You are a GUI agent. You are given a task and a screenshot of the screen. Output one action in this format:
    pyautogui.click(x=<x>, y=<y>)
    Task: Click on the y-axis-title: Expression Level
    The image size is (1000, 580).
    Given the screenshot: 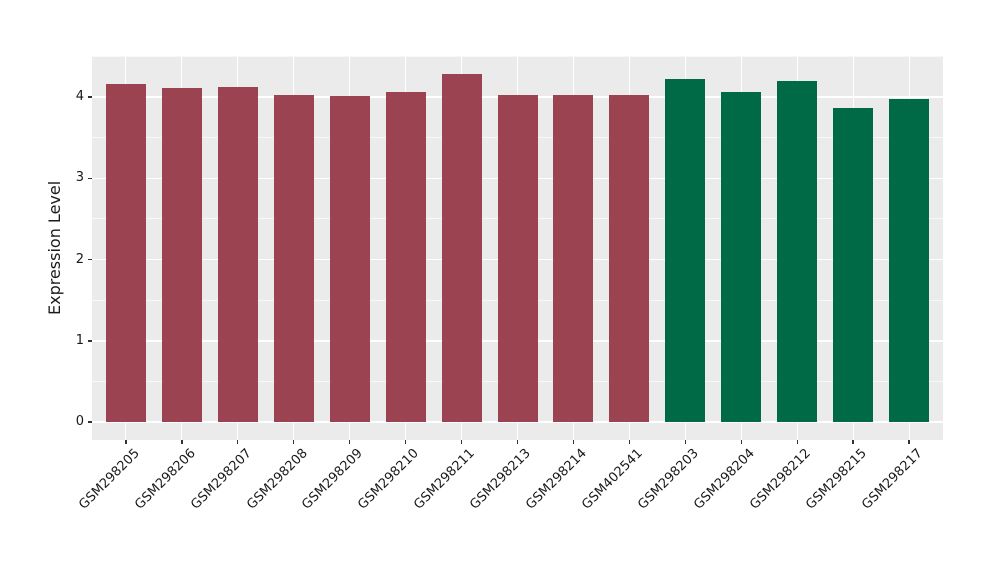 What is the action you would take?
    pyautogui.click(x=54, y=248)
    